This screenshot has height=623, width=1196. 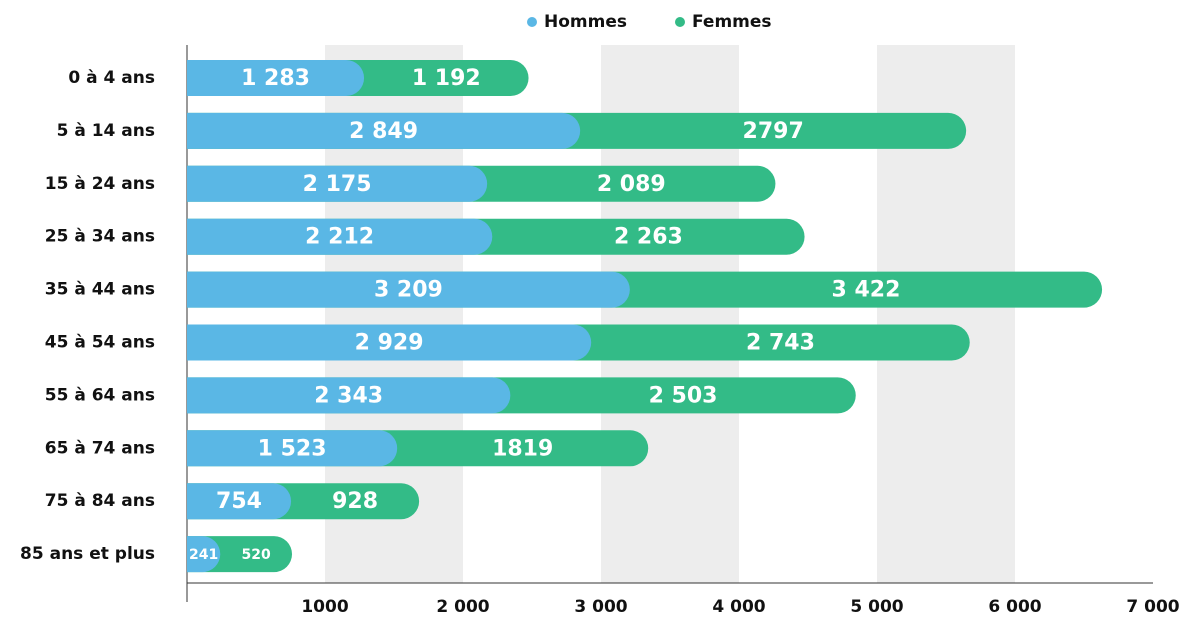 What do you see at coordinates (585, 22) in the screenshot?
I see `legend-label: Hommes` at bounding box center [585, 22].